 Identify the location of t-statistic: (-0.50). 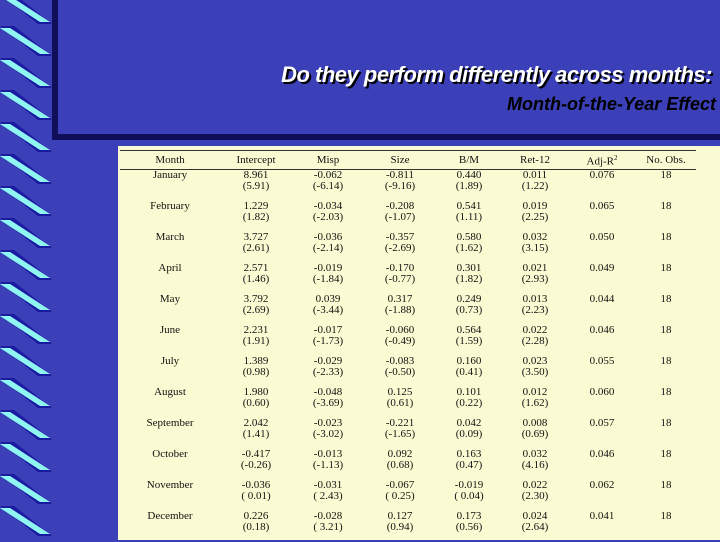
(400, 372).